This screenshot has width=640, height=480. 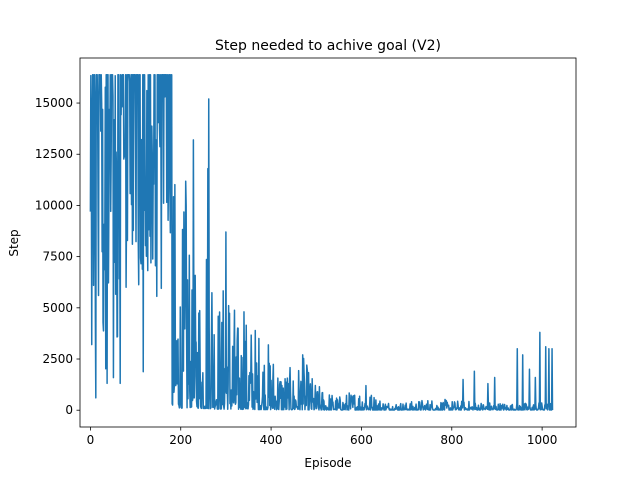 What do you see at coordinates (327, 463) in the screenshot?
I see `x-axis-label: Episode` at bounding box center [327, 463].